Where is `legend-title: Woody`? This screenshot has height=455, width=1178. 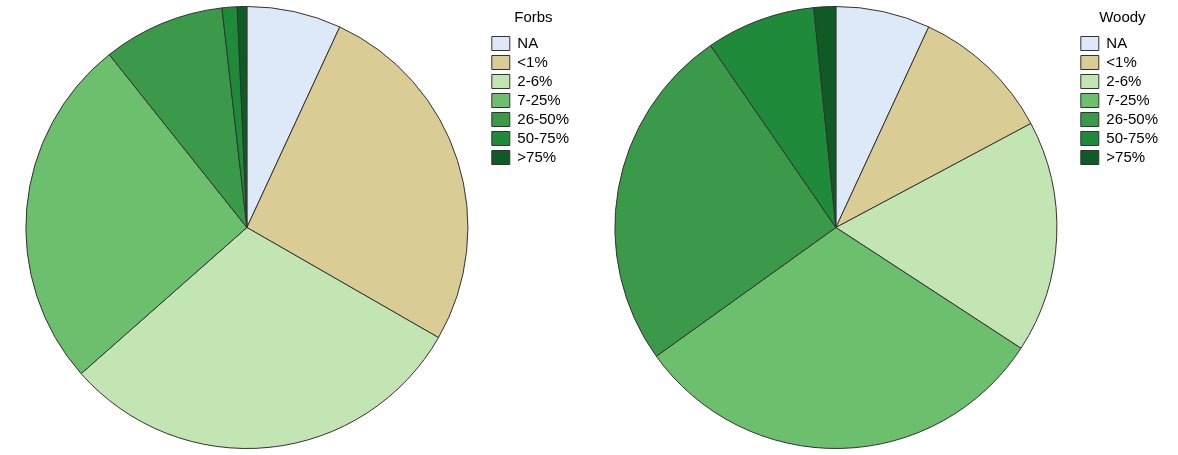
legend-title: Woody is located at coordinates (1123, 16).